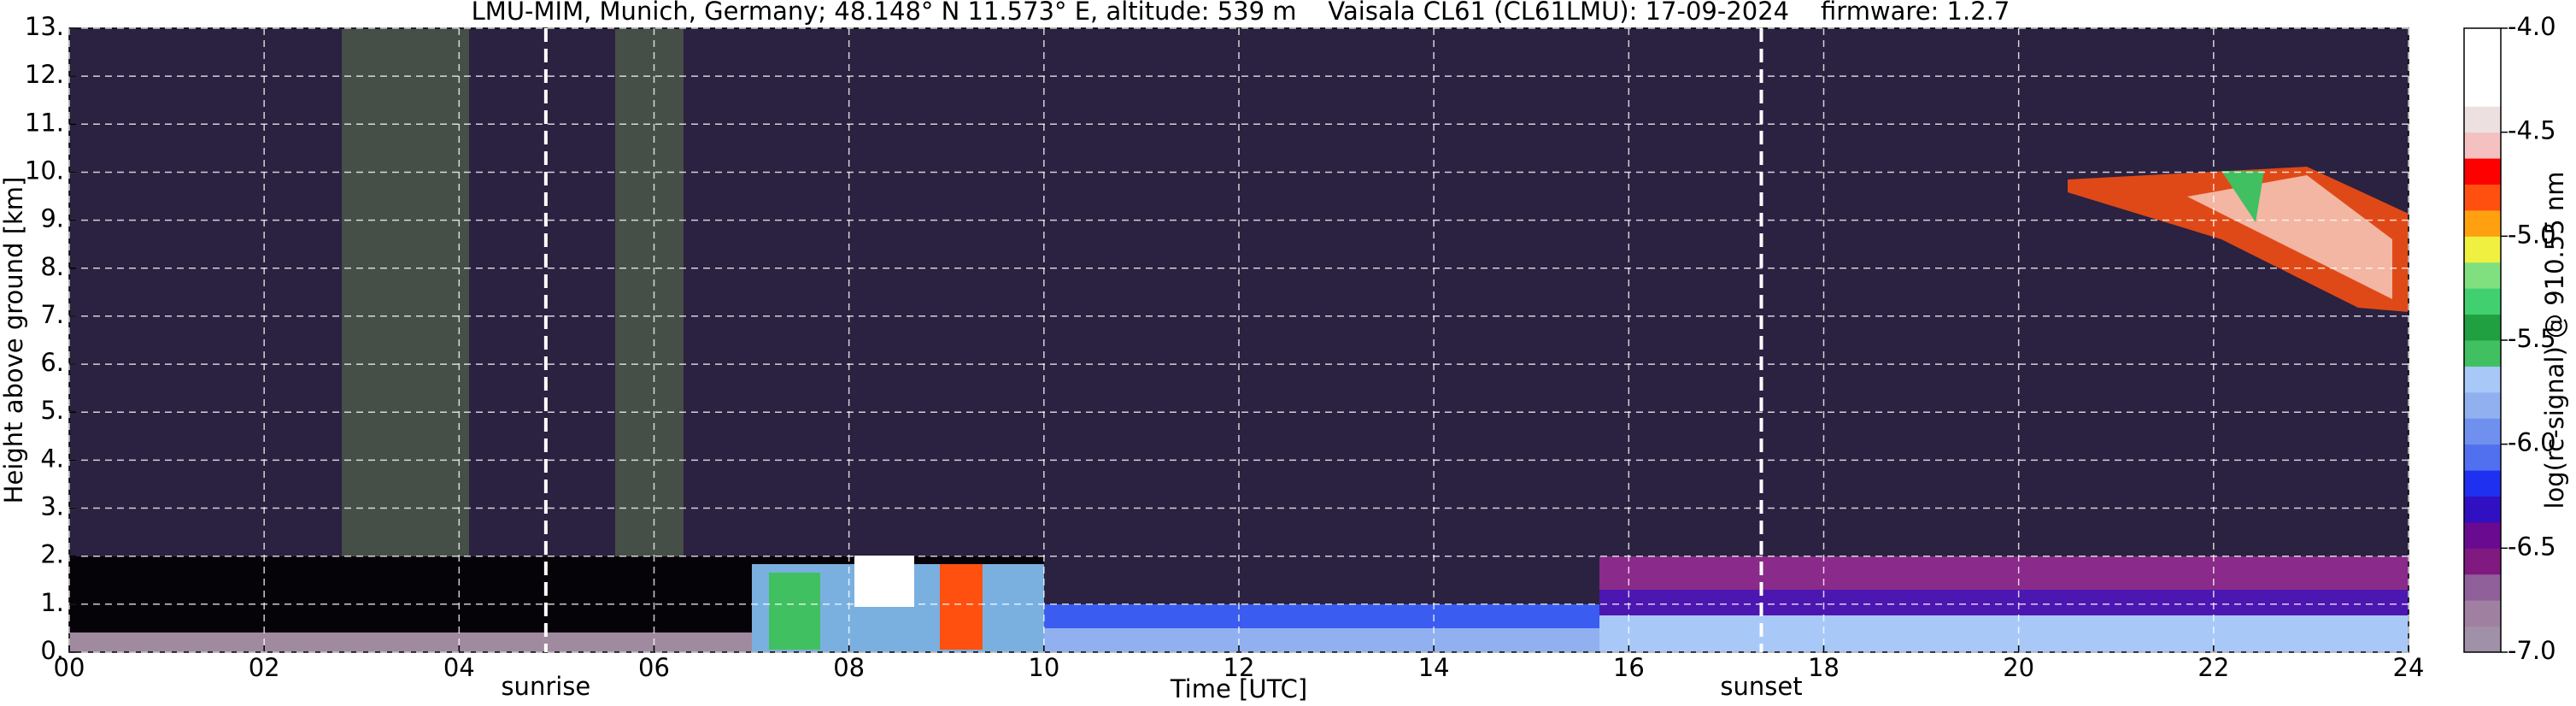  I want to click on colorbar-tick-label: -6.5, so click(2532, 546).